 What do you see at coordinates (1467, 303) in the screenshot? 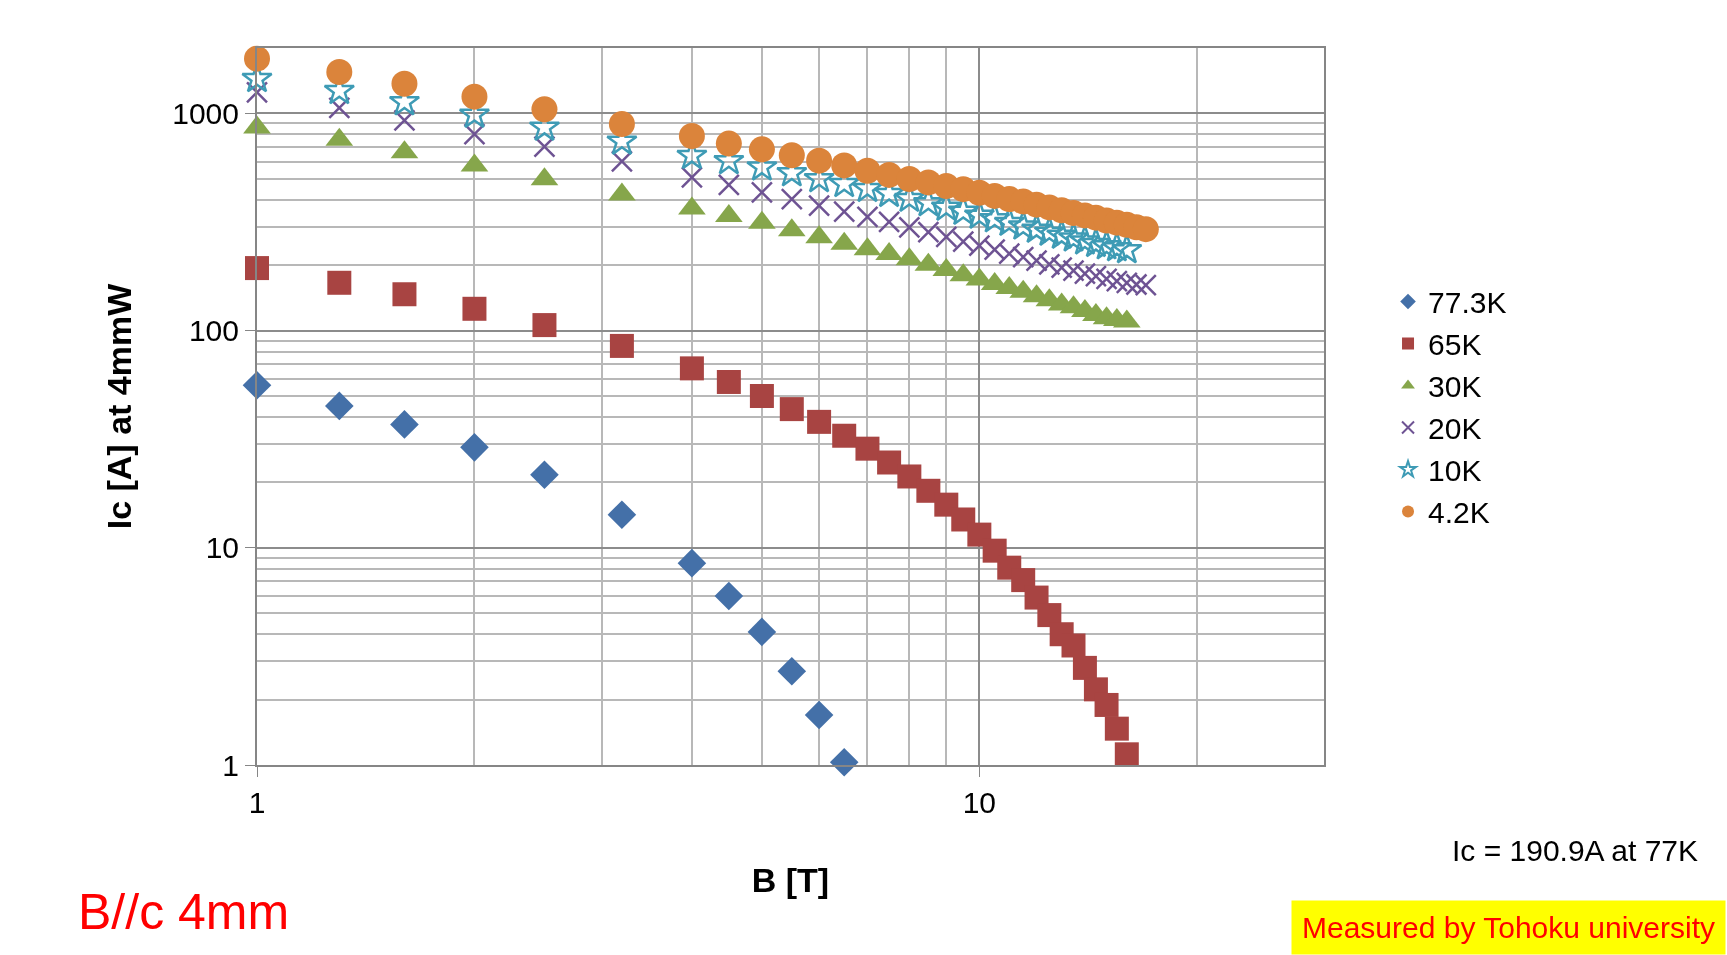
I see `legend-label: 77.3K` at bounding box center [1467, 303].